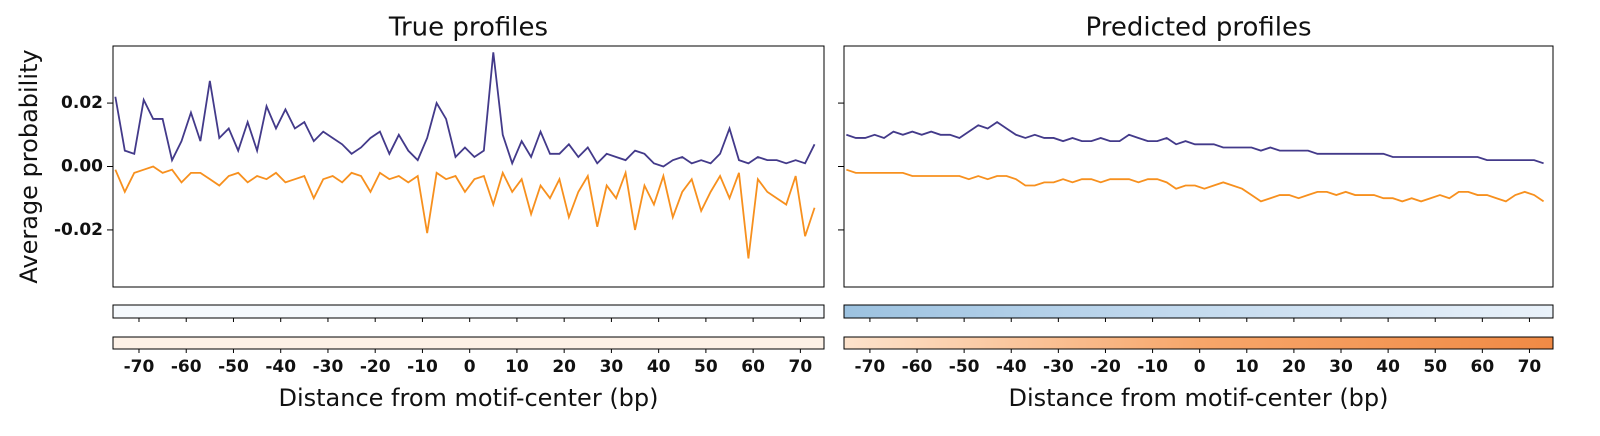 This screenshot has height=436, width=1600. I want to click on chart-title: Predicted profiles, so click(1199, 28).